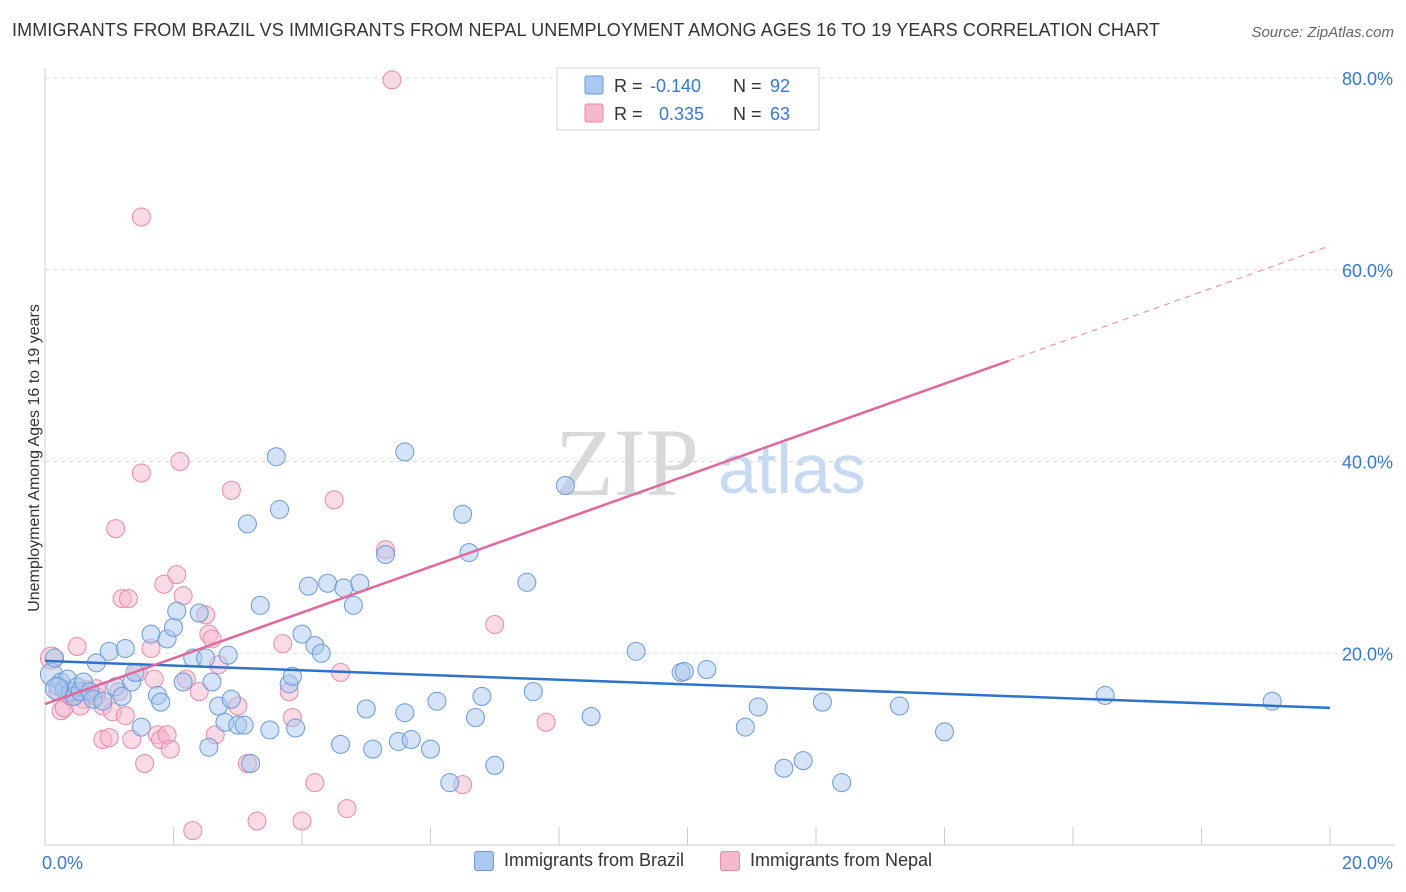  I want to click on nepal-r-label: R =, so click(628, 114).